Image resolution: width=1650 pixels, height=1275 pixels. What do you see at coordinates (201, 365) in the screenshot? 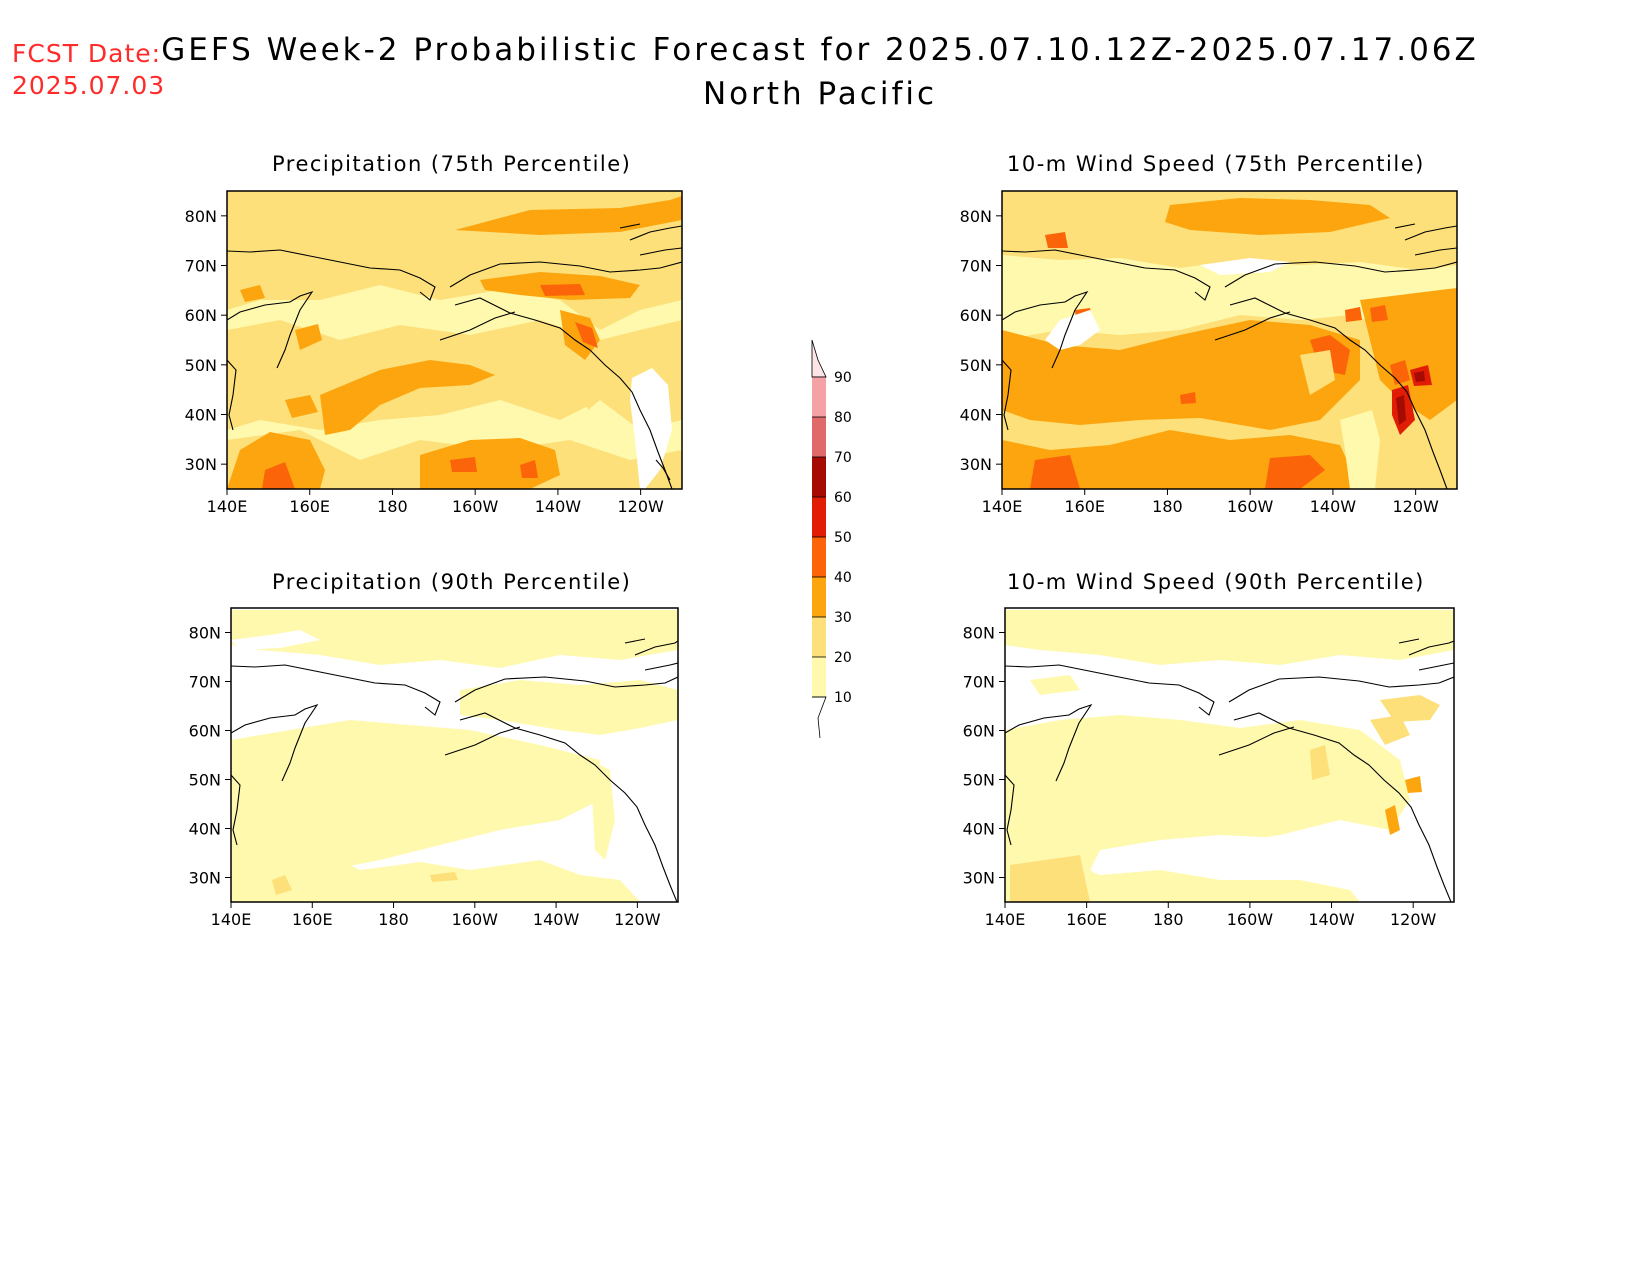
I see `precip75-lat-label: 50N` at bounding box center [201, 365].